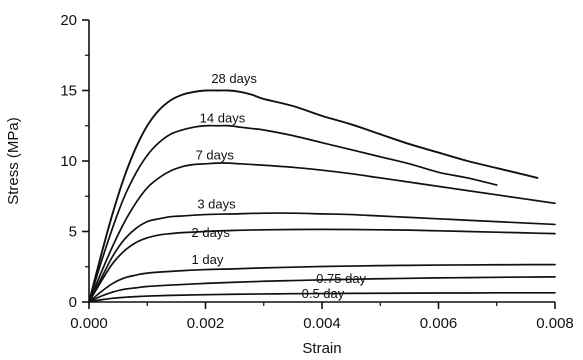 The height and width of the screenshot is (360, 583). I want to click on x-ticks: 0.000 0.002 0.004 0.006 0.008, so click(322, 317).